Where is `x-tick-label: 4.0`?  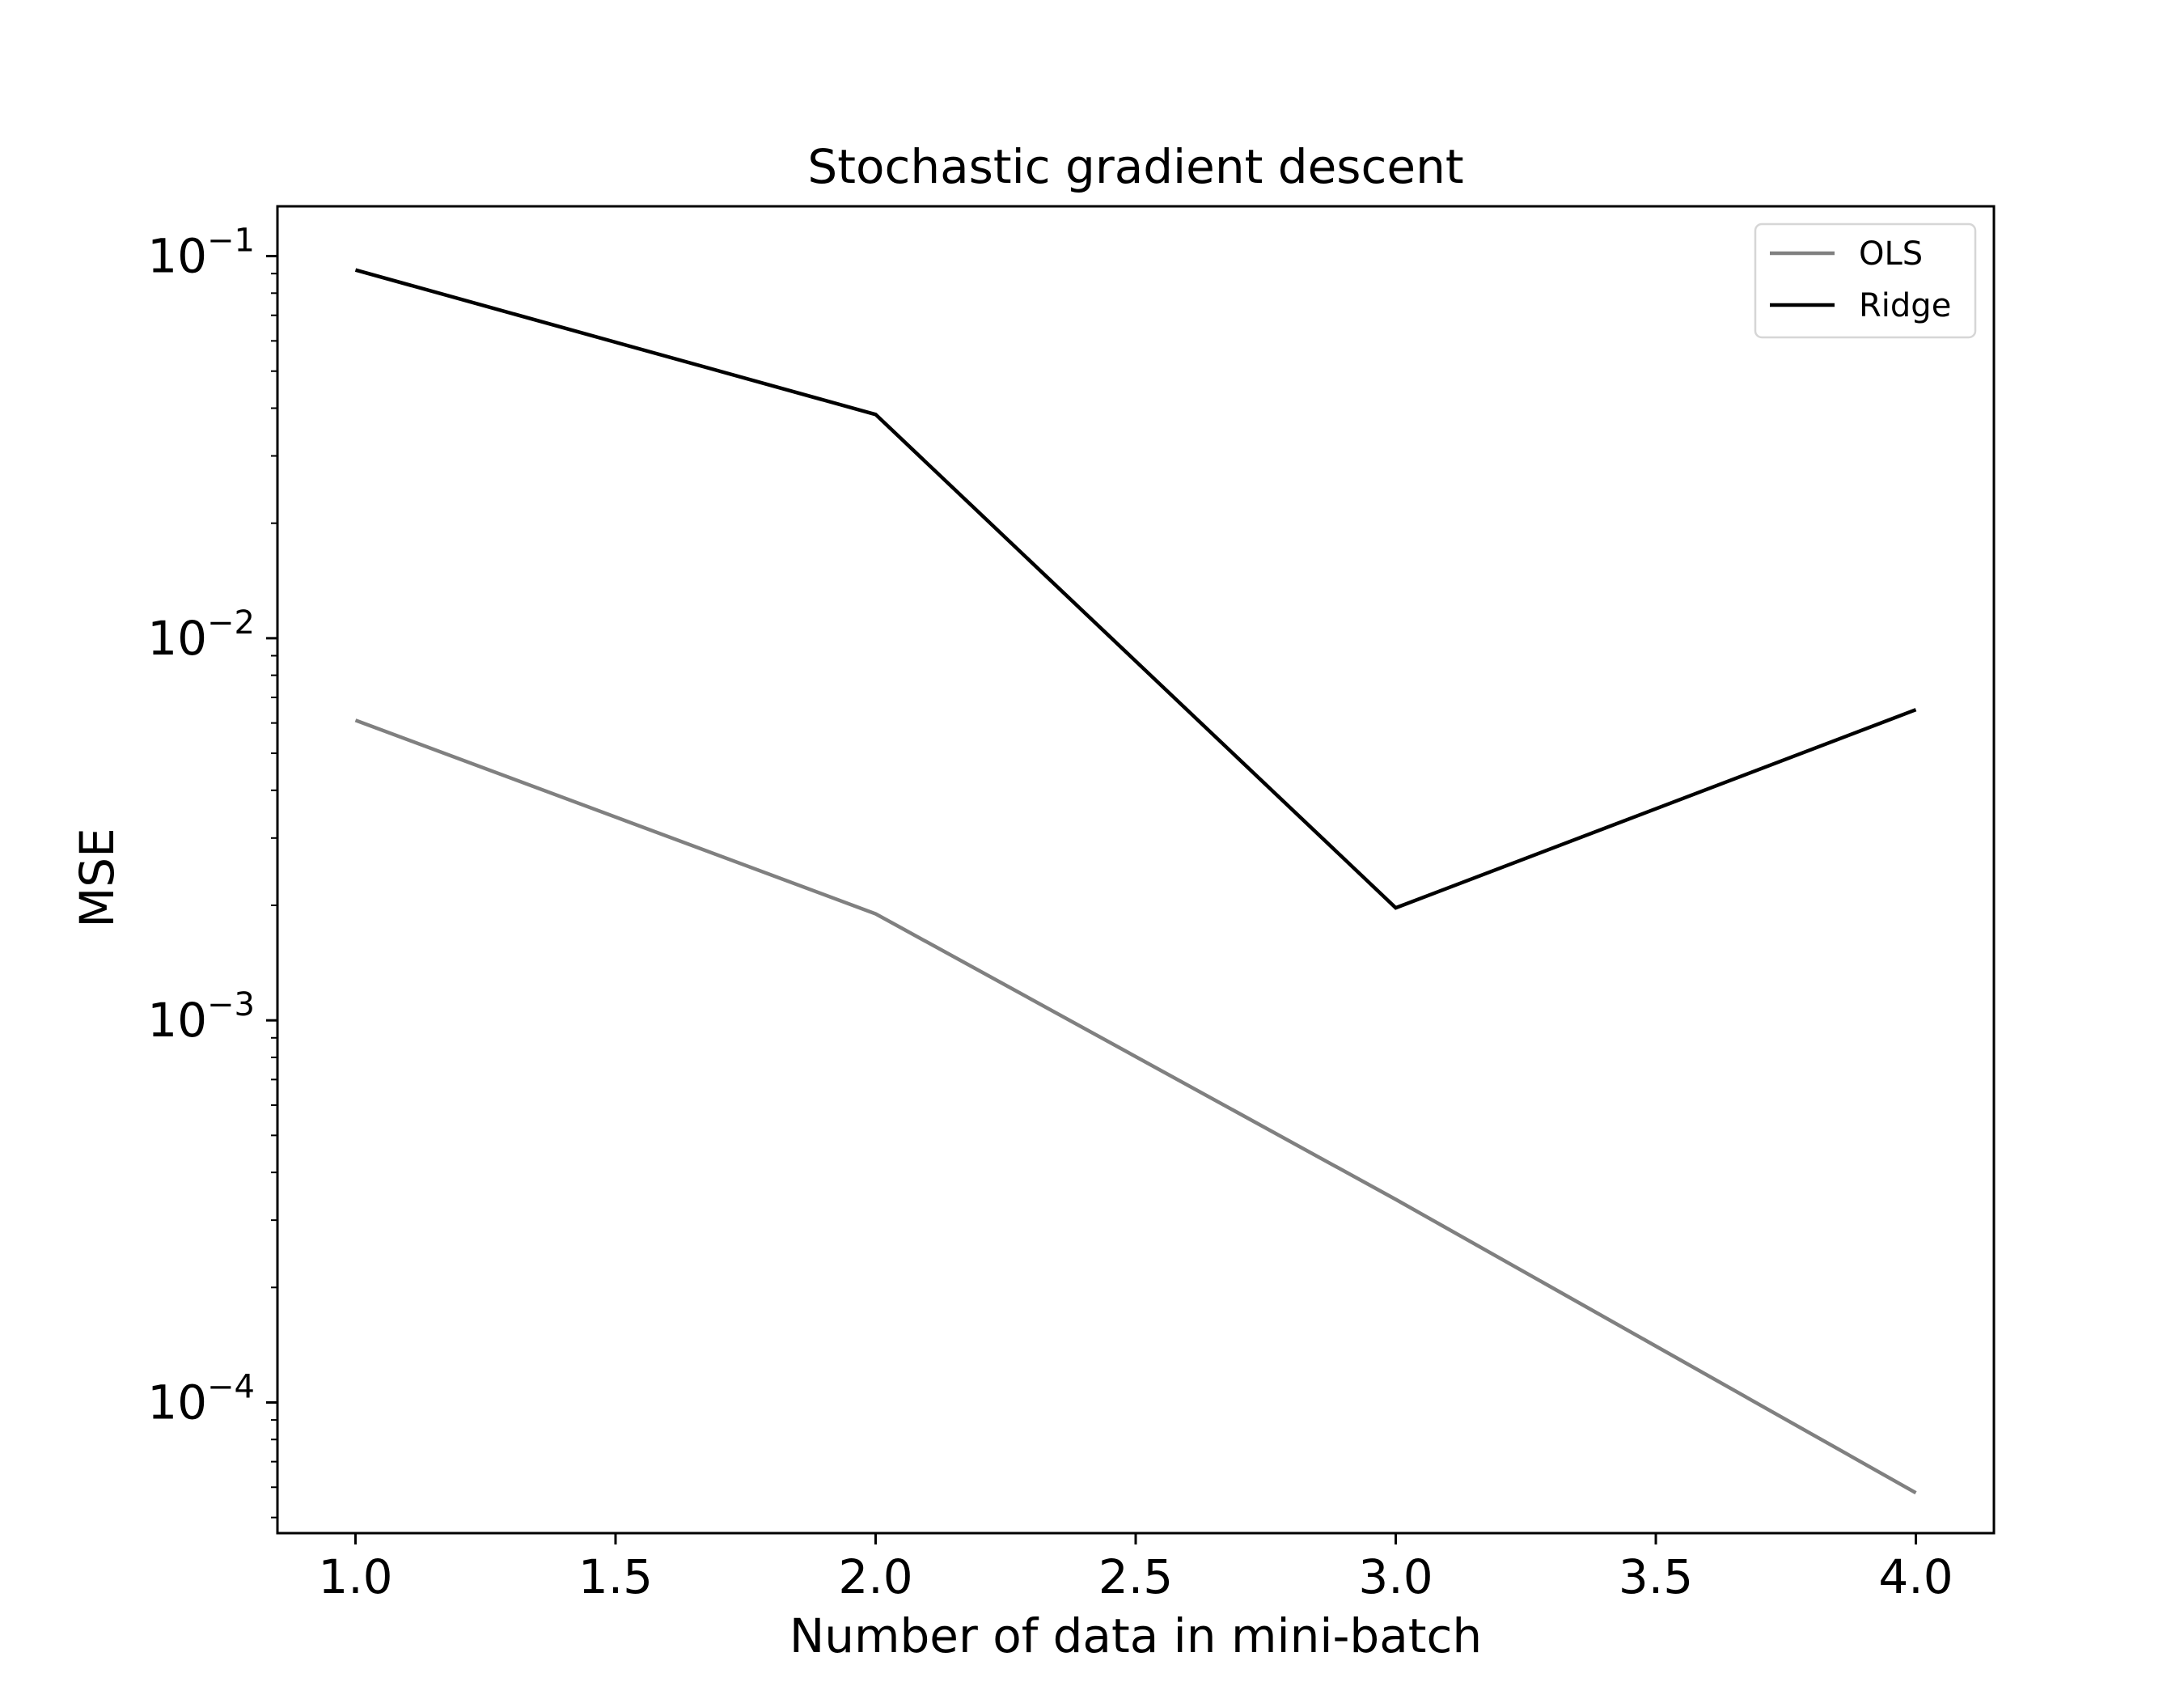
x-tick-label: 4.0 is located at coordinates (1915, 1576).